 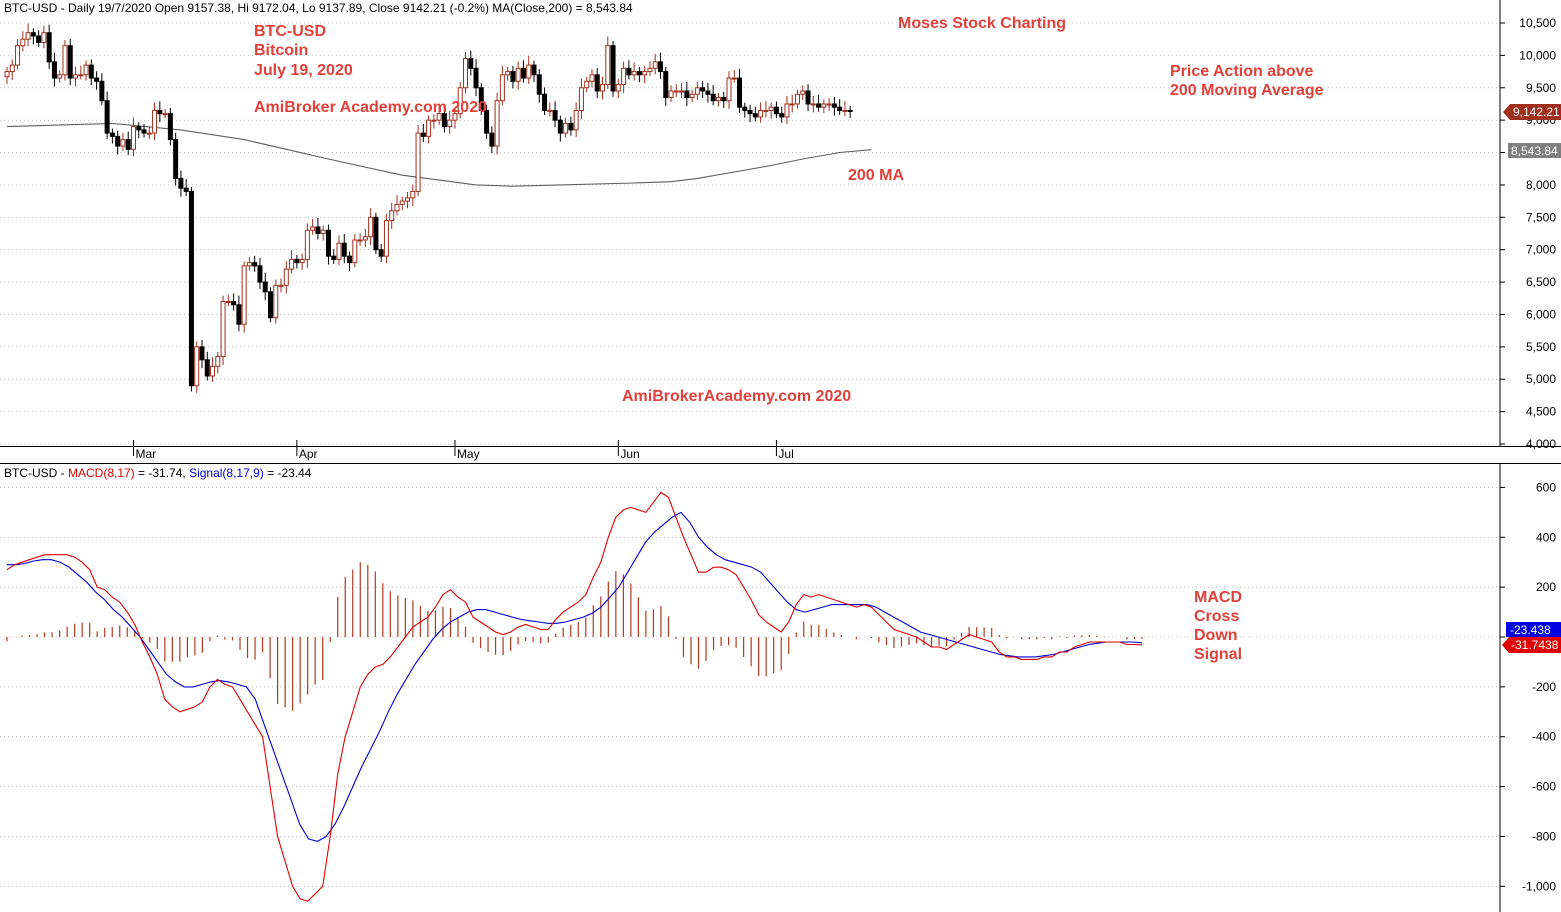 I want to click on macd-tick-label: 600, so click(x=1546, y=487).